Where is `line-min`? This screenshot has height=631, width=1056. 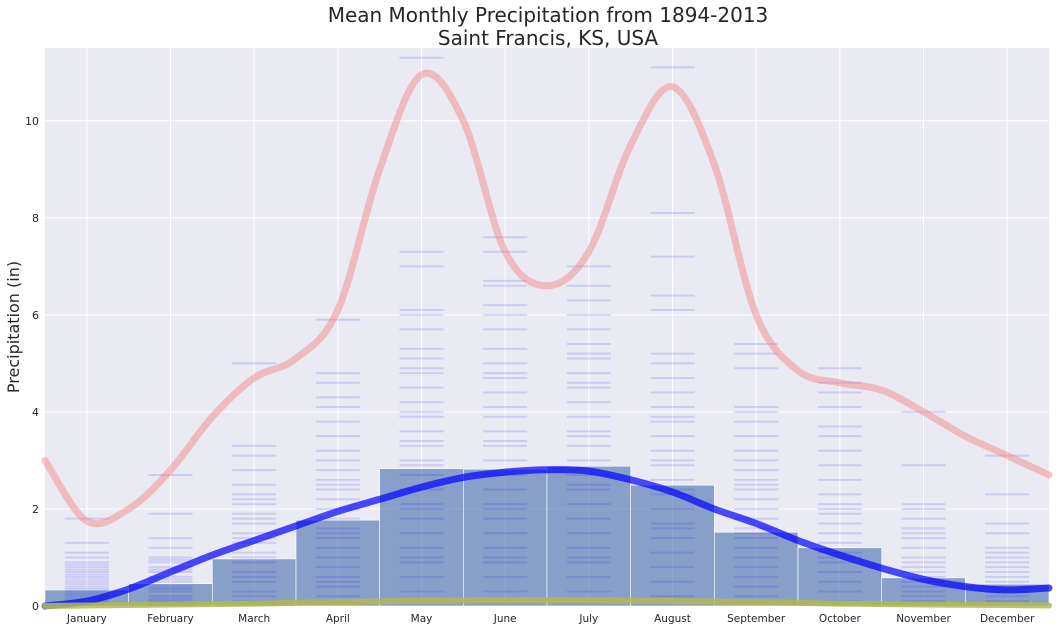 line-min is located at coordinates (547, 603).